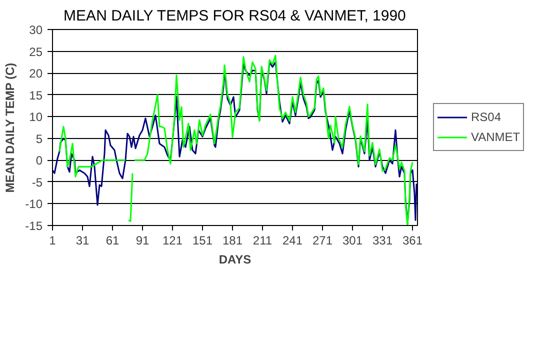  Describe the element at coordinates (235, 259) in the screenshot. I see `x-axis-title: DAYS` at that location.